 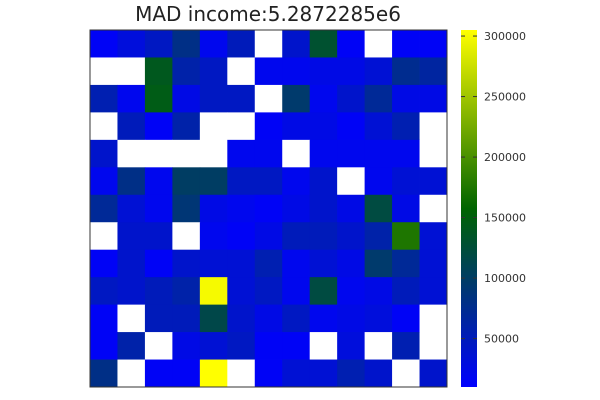 What do you see at coordinates (501, 339) in the screenshot?
I see `colorbar-tick-label: 50000` at bounding box center [501, 339].